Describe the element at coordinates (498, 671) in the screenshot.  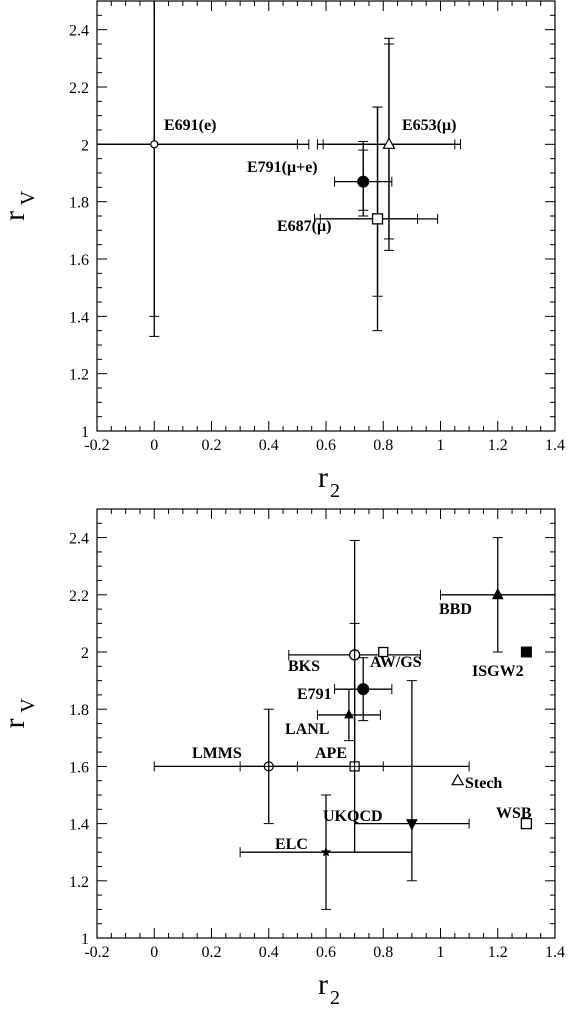
I see `point-label: ISGW2` at that location.